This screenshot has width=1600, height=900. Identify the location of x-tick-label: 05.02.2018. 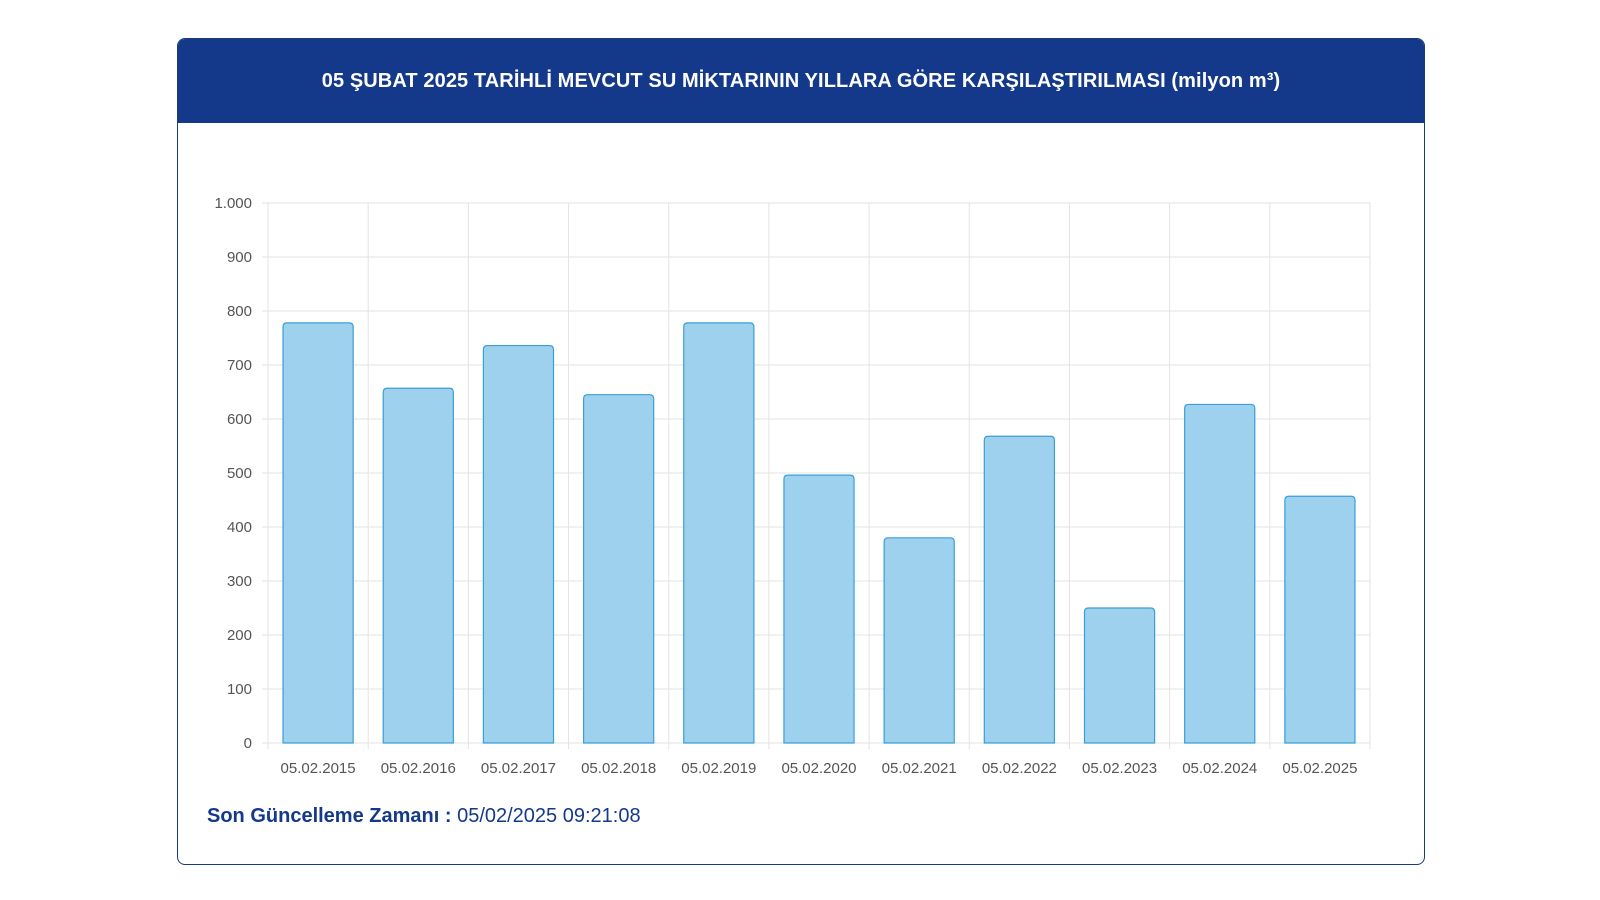
(618, 768).